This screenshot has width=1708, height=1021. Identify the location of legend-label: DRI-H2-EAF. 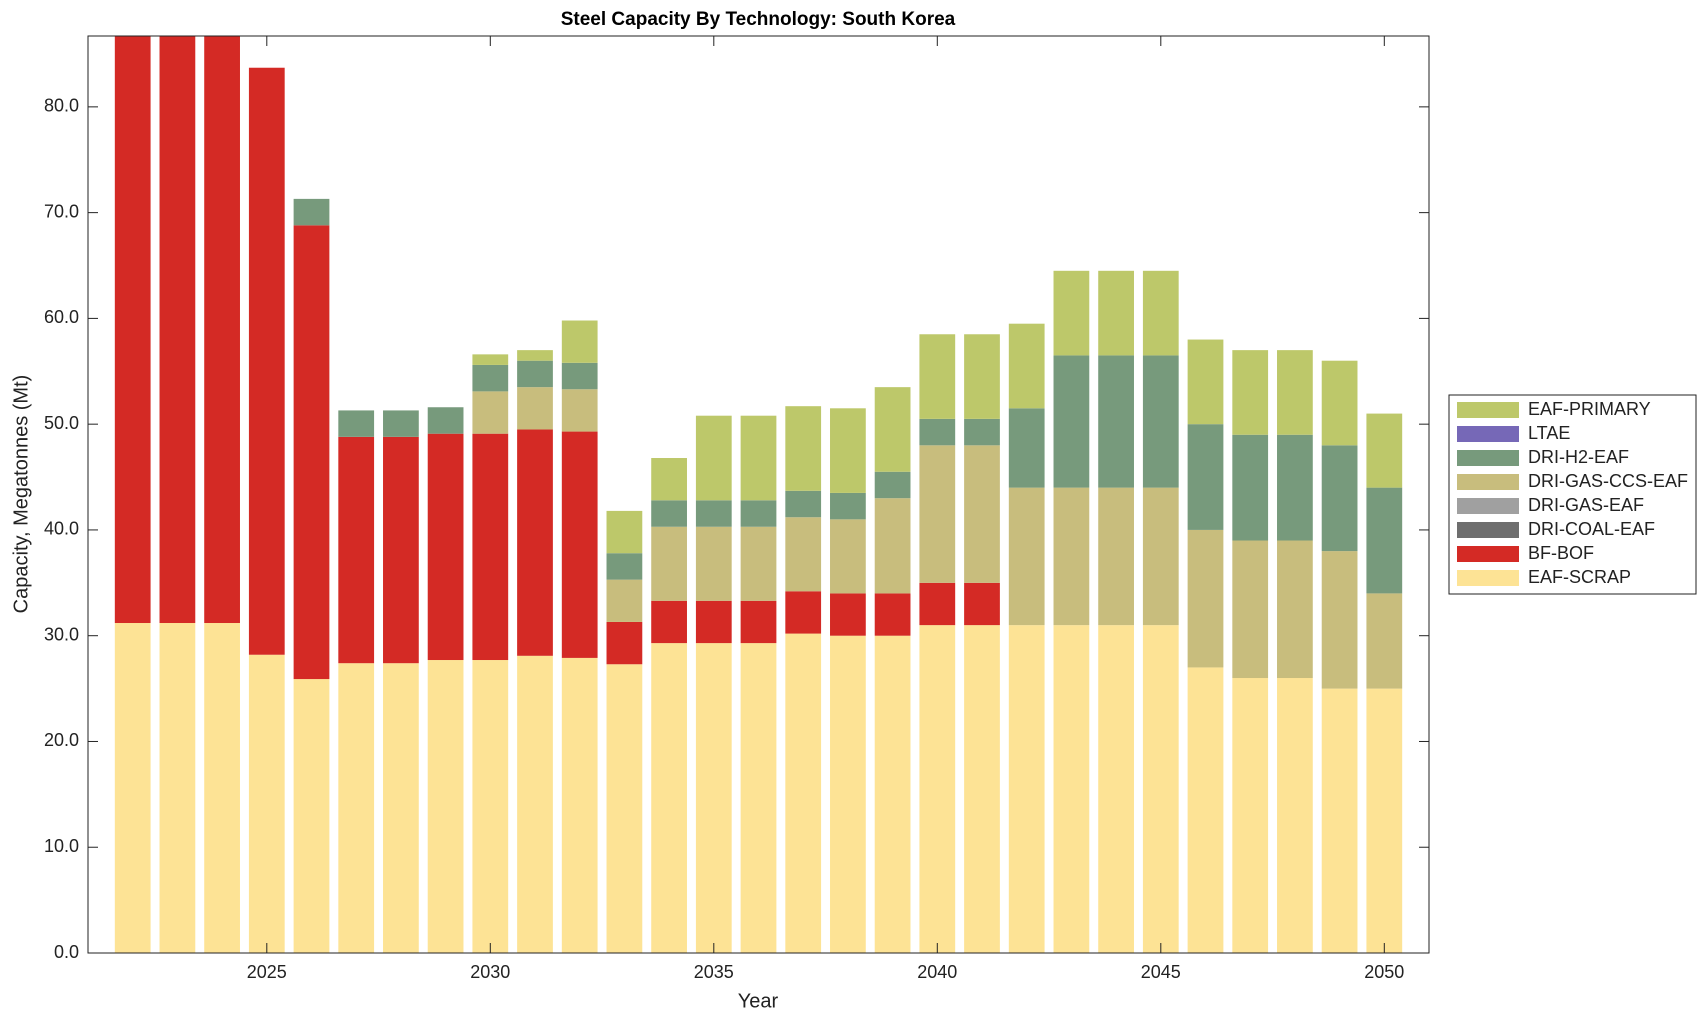
(1578, 457).